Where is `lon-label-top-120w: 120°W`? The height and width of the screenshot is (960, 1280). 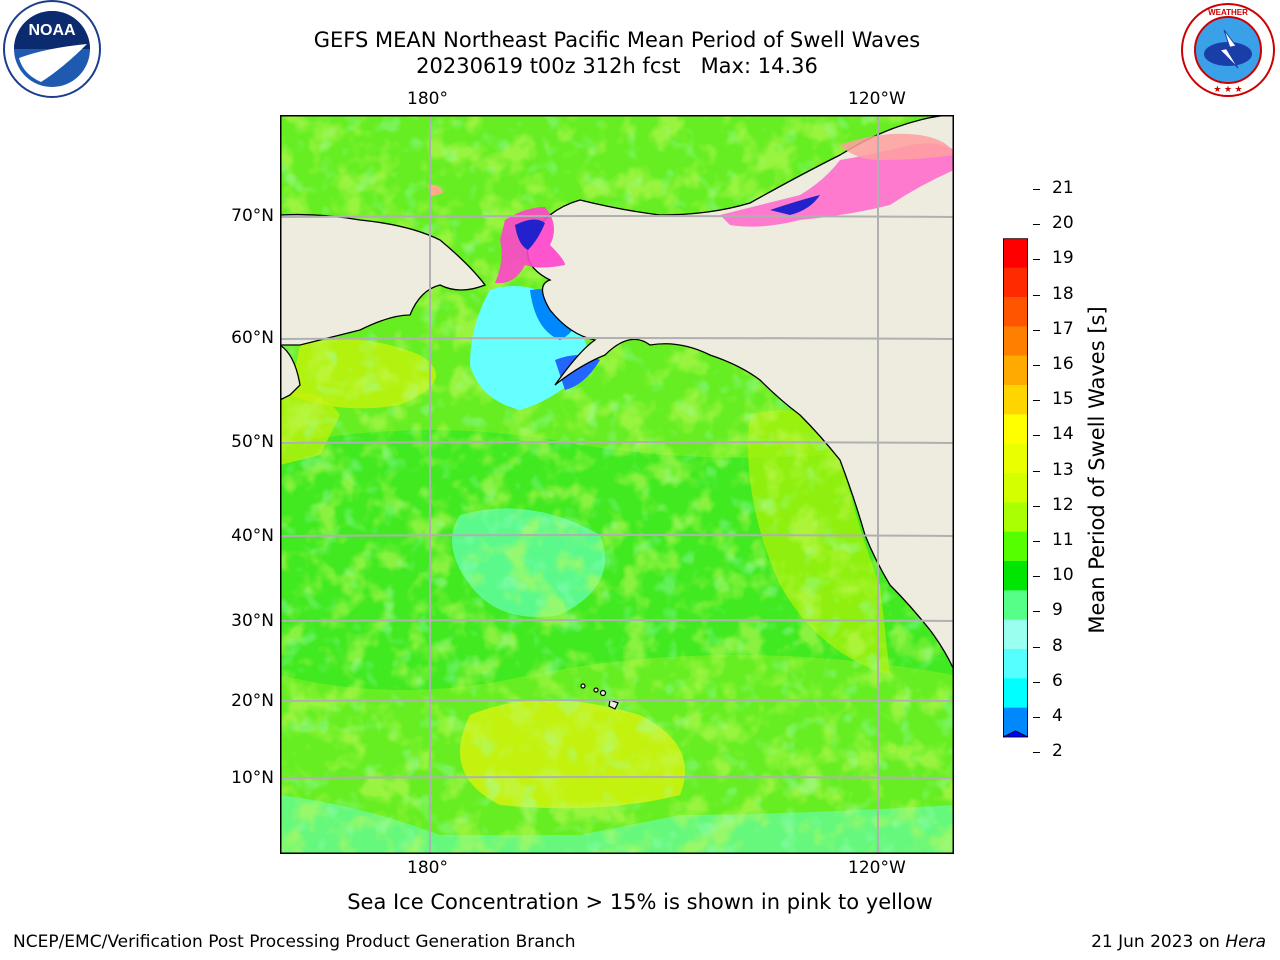 lon-label-top-120w: 120°W is located at coordinates (877, 99).